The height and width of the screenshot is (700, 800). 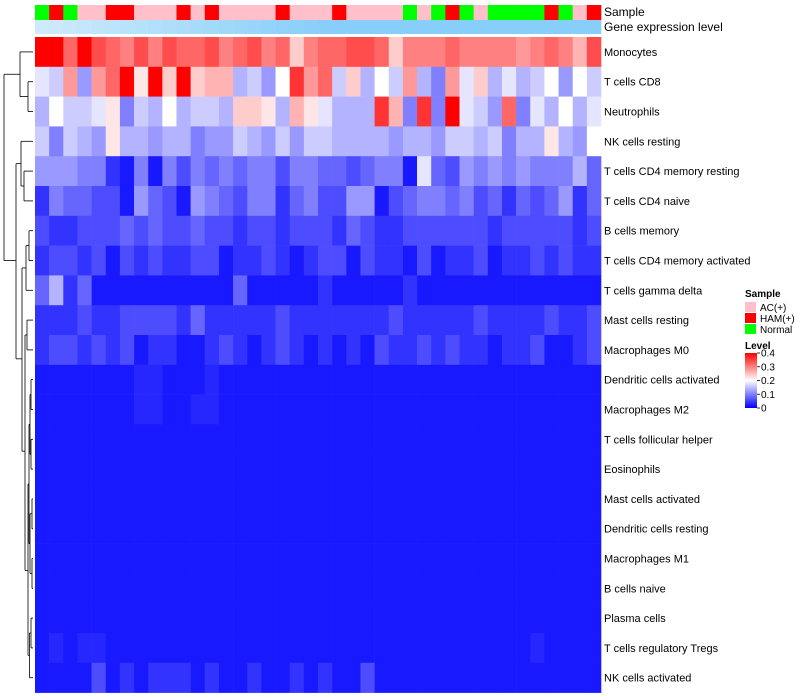 What do you see at coordinates (773, 308) in the screenshot?
I see `legend-label-ac: AC(+)` at bounding box center [773, 308].